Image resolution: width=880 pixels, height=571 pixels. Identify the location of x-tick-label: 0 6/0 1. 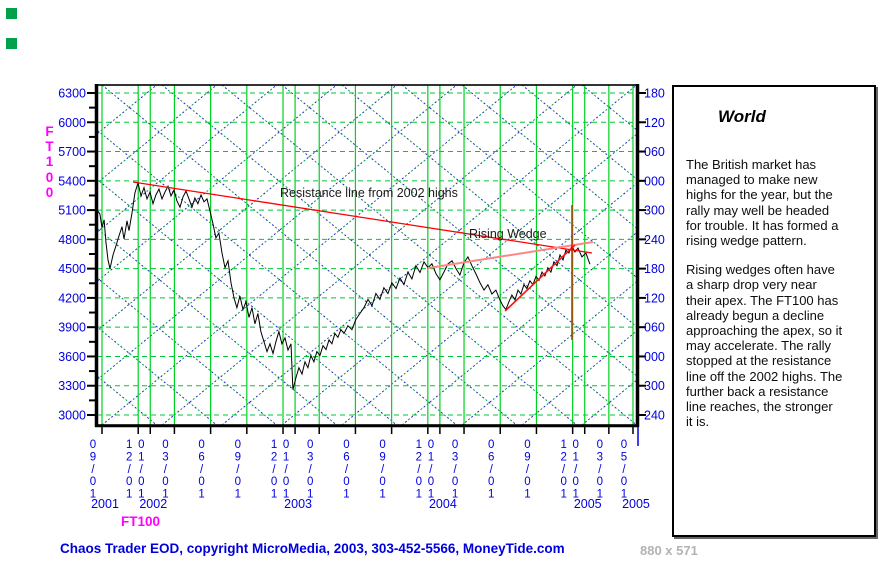
(491, 470).